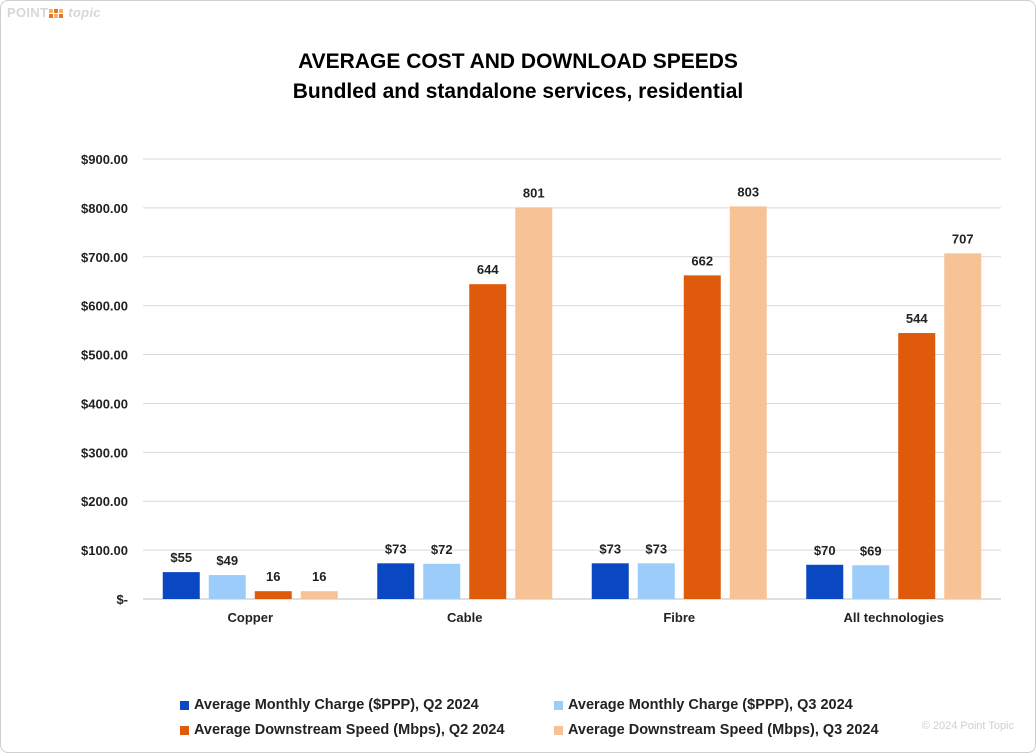 Image resolution: width=1036 pixels, height=753 pixels. Describe the element at coordinates (702, 260) in the screenshot. I see `data-label: 662` at that location.